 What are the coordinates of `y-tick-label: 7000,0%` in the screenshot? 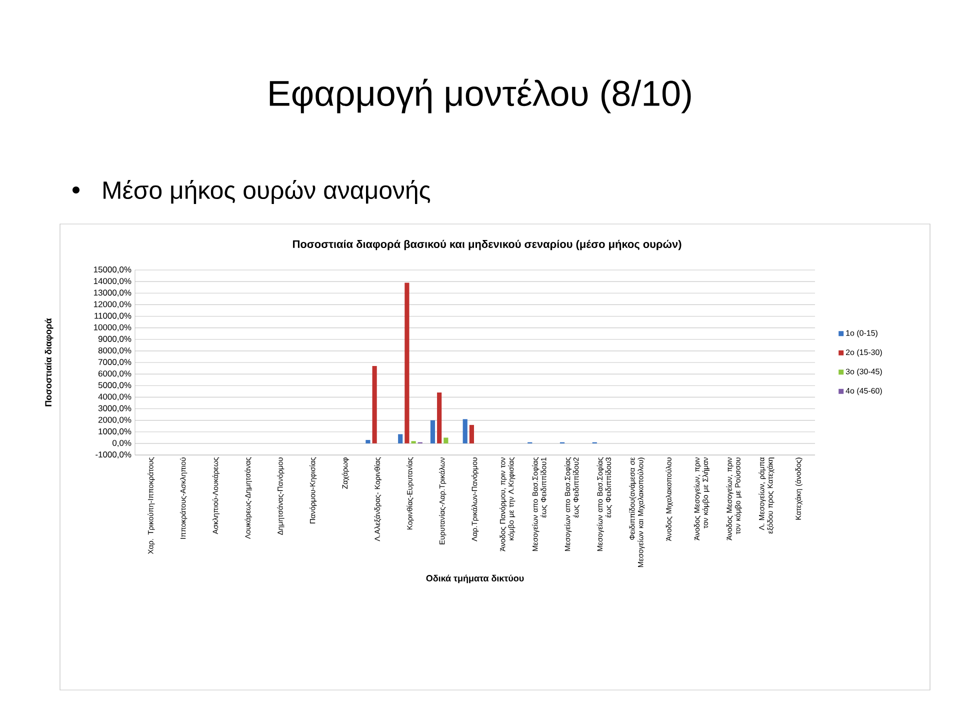 It's located at (115, 362).